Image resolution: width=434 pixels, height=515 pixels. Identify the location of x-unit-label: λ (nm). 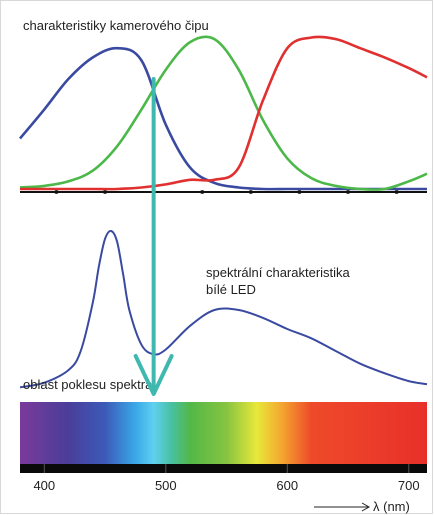
(391, 506).